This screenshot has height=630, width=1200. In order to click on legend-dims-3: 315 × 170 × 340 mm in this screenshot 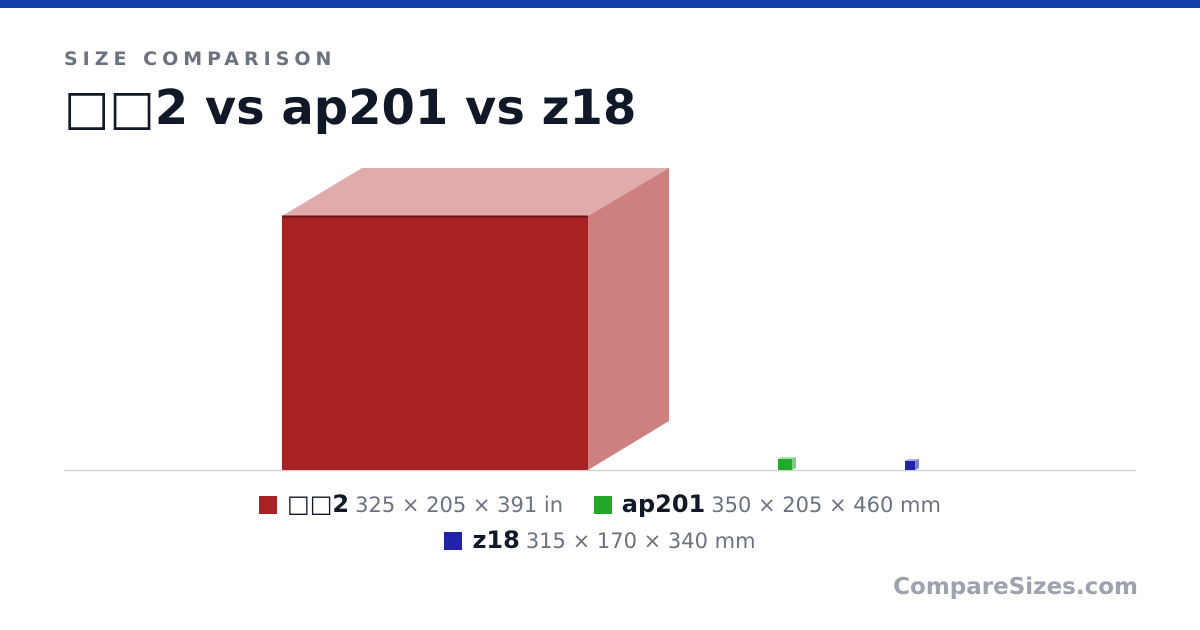, I will do `click(640, 540)`.